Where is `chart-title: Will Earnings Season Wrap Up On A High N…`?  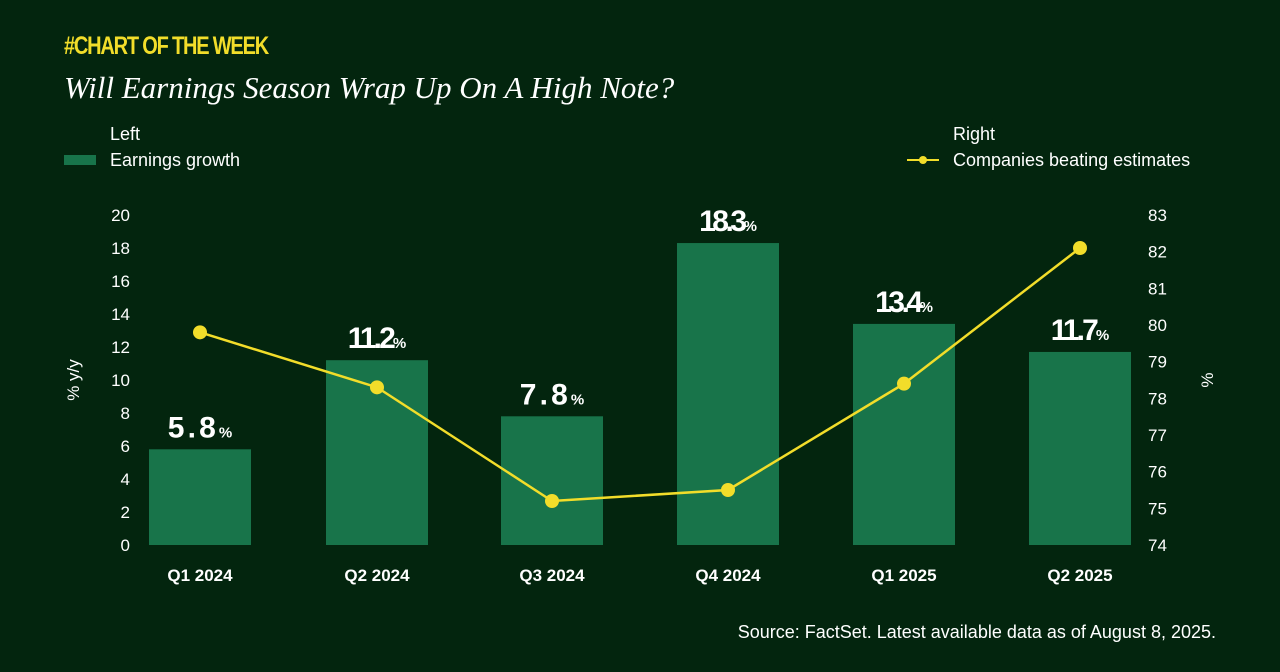
chart-title: Will Earnings Season Wrap Up On A High N… is located at coordinates (369, 87).